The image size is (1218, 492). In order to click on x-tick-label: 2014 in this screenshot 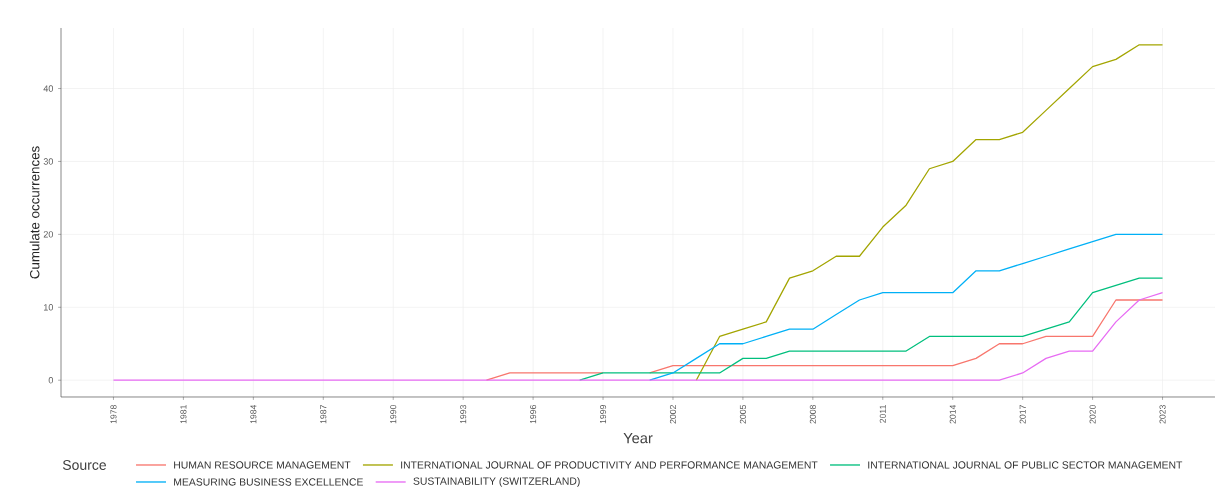, I will do `click(952, 414)`.